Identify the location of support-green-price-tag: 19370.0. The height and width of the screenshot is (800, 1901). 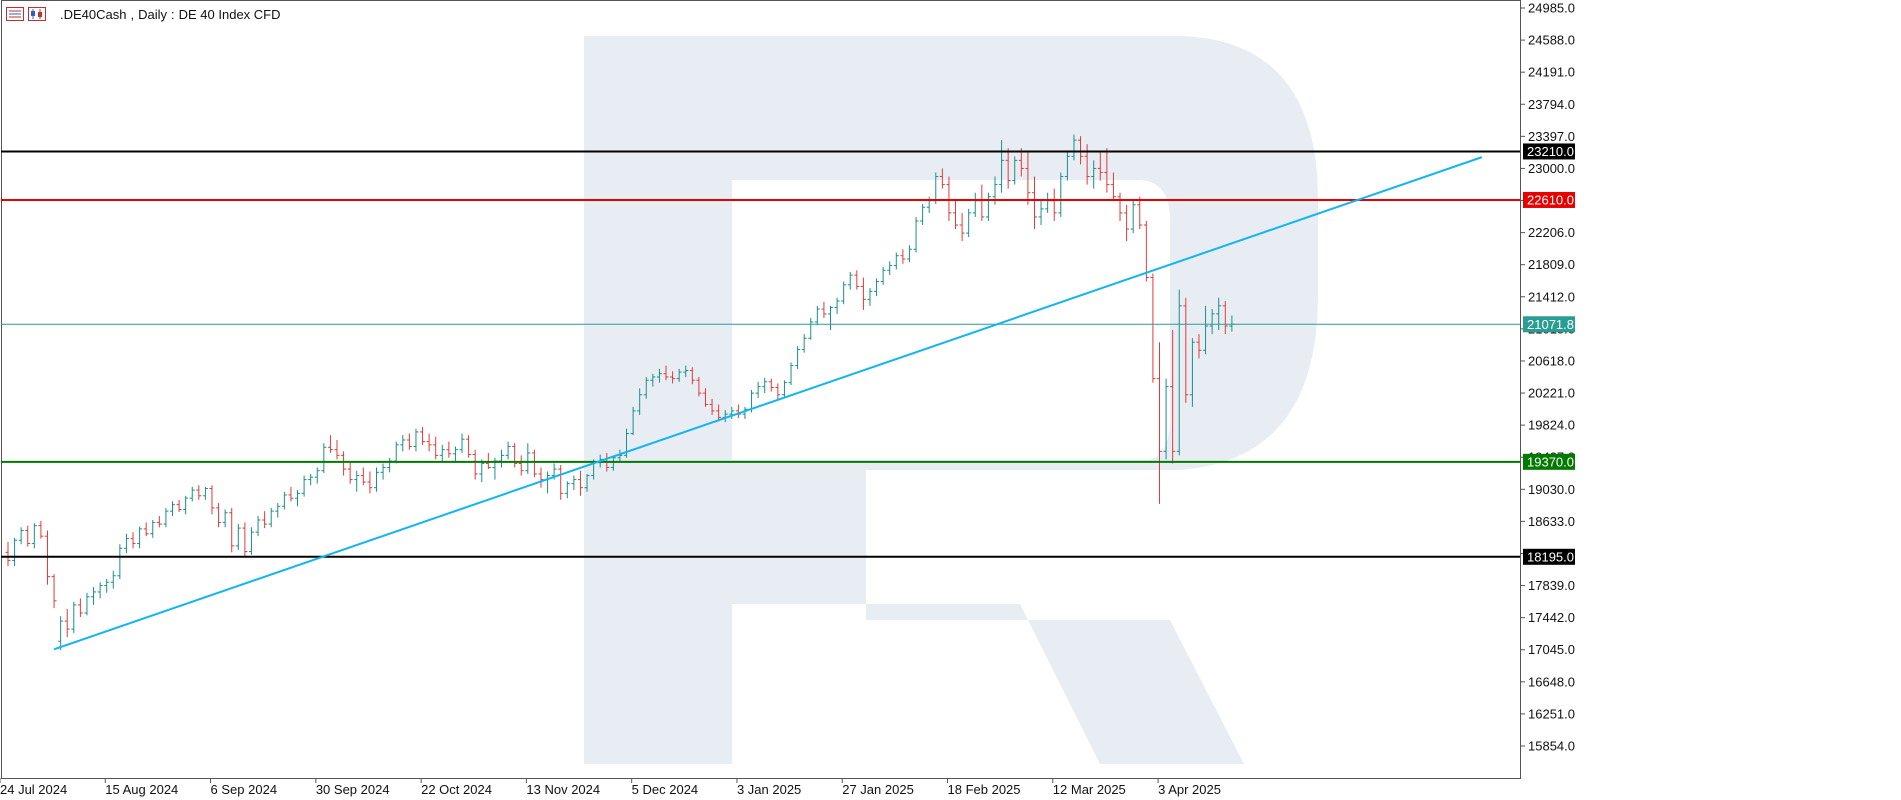
(1549, 461).